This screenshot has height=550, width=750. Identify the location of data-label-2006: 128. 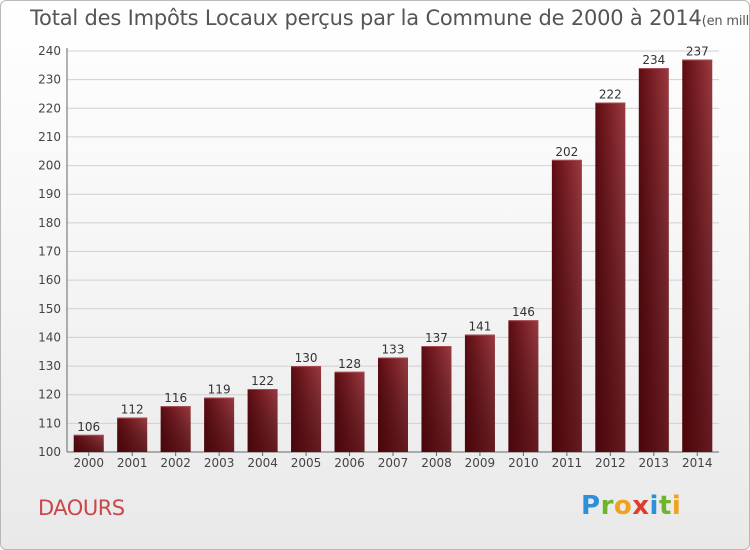
(349, 364).